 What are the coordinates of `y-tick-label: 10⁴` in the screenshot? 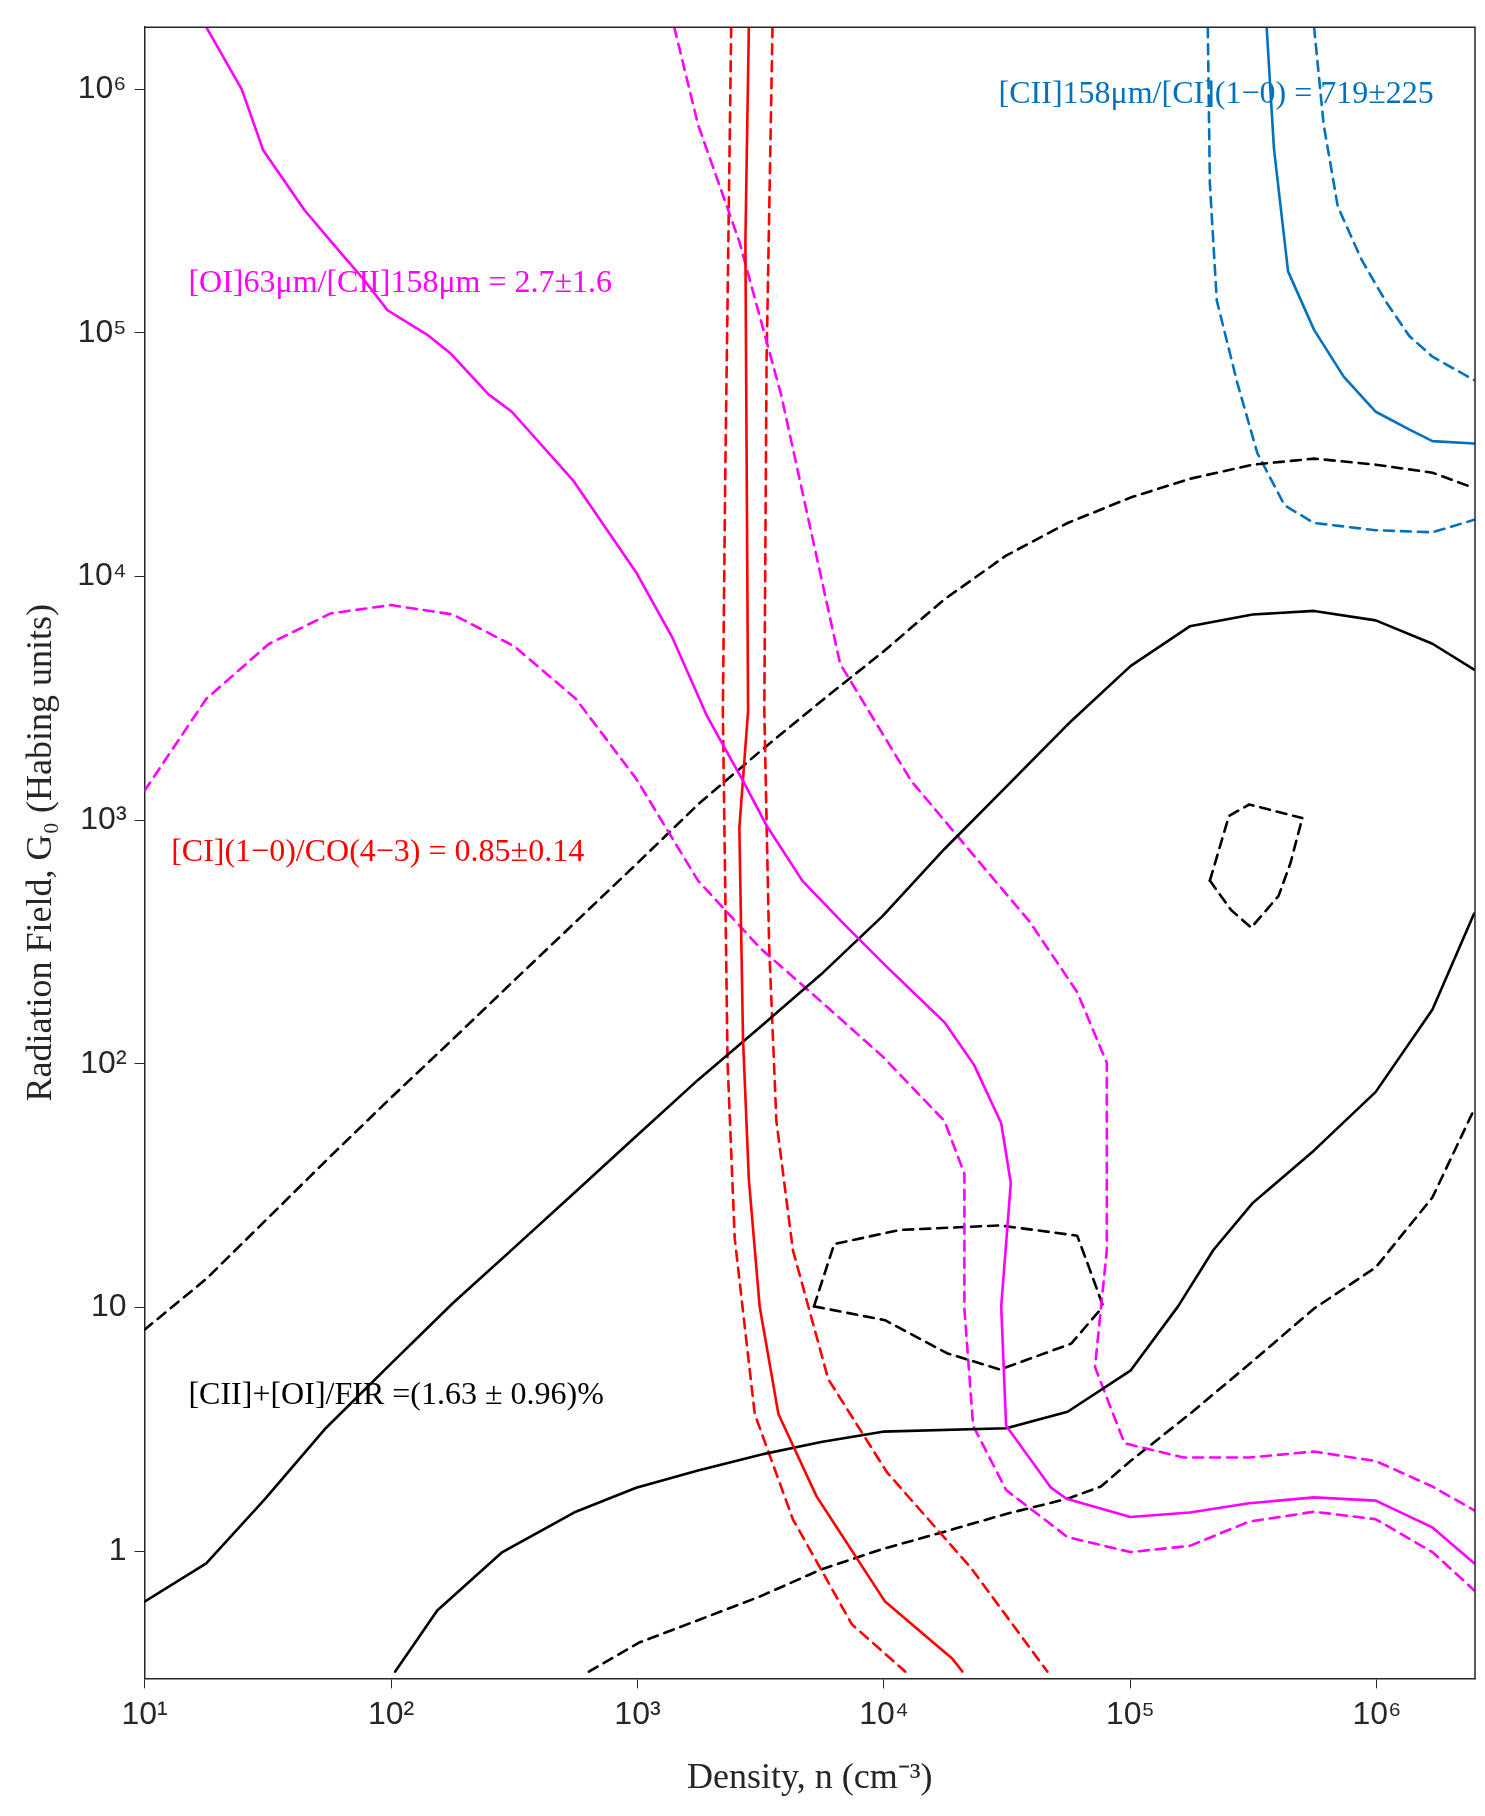 It's located at (102, 574).